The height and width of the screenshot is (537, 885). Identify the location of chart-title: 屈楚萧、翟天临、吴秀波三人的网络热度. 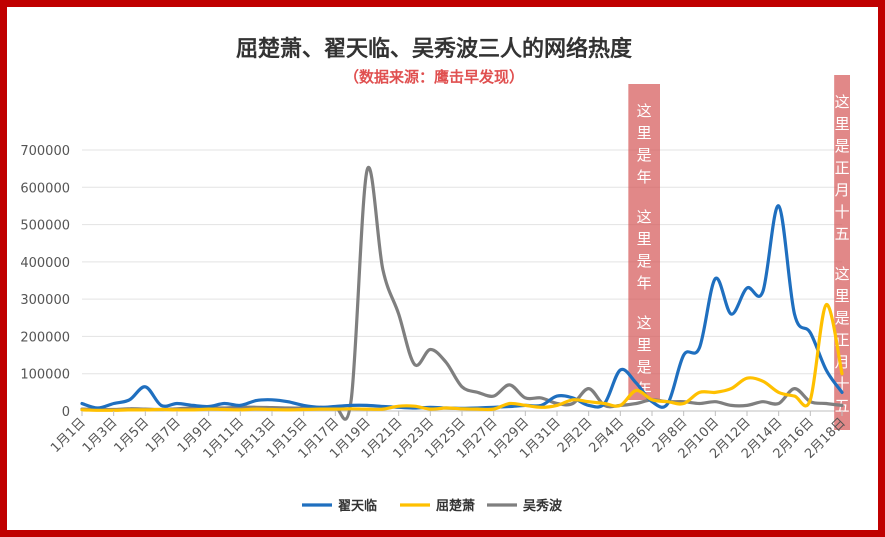
(434, 49).